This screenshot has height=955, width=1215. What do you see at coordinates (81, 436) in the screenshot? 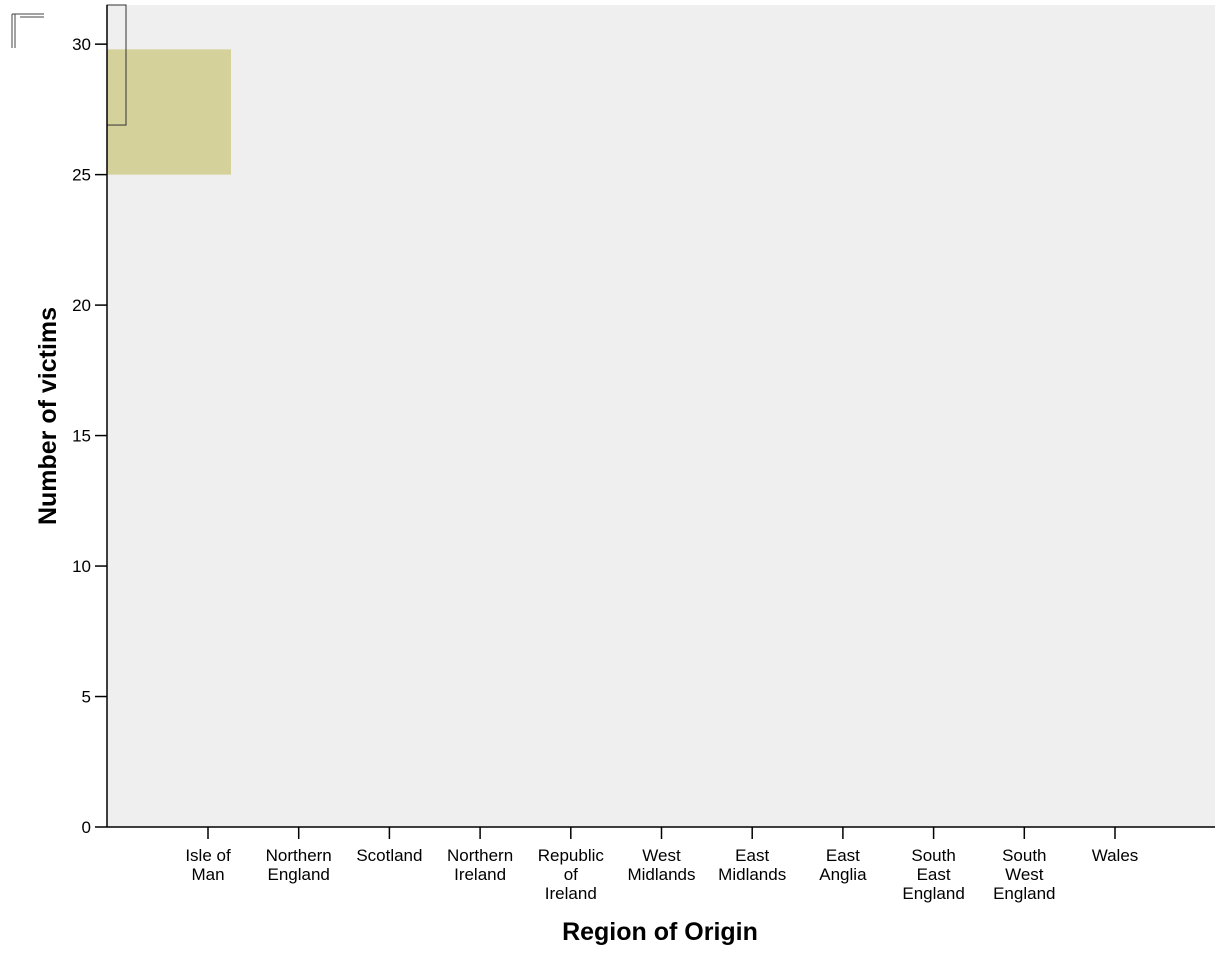
I see `y-tick-label: 15` at bounding box center [81, 436].